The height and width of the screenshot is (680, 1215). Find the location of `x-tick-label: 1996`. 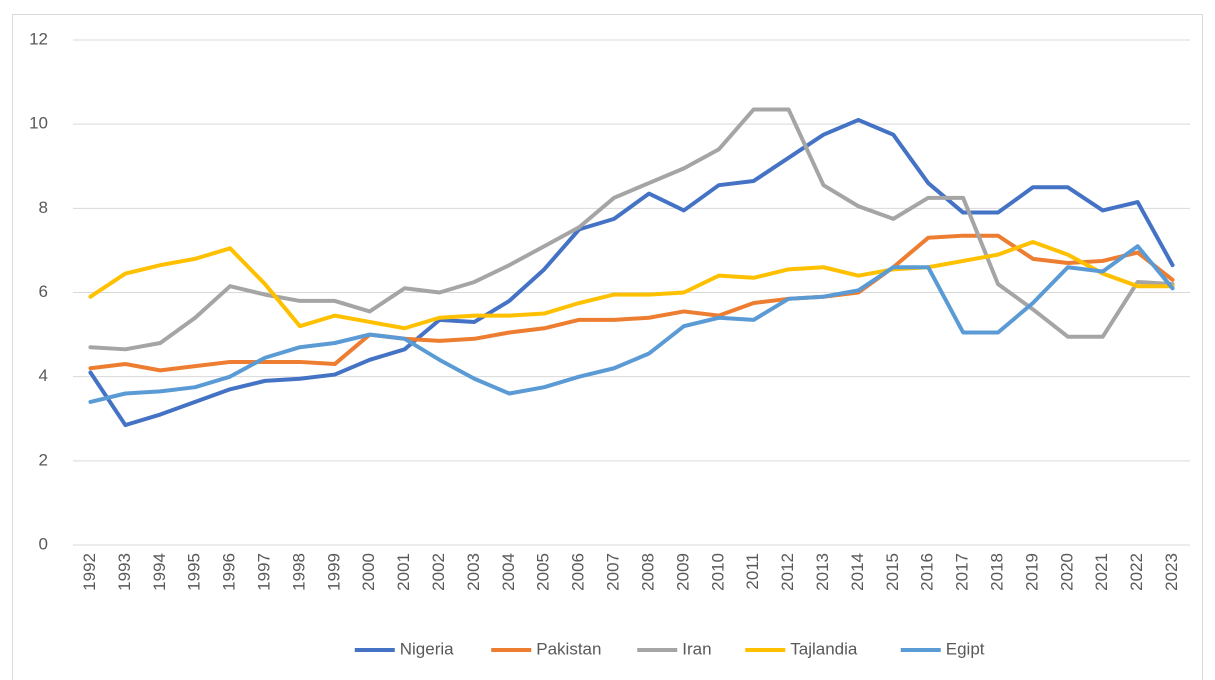

x-tick-label: 1996 is located at coordinates (229, 572).